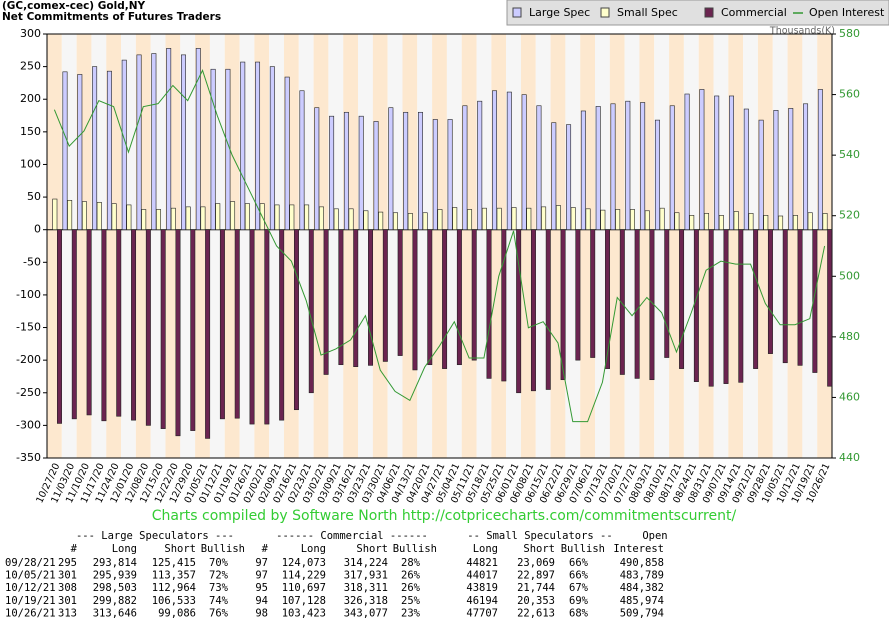 The height and width of the screenshot is (624, 889). I want to click on table-cell: 295, so click(67, 563).